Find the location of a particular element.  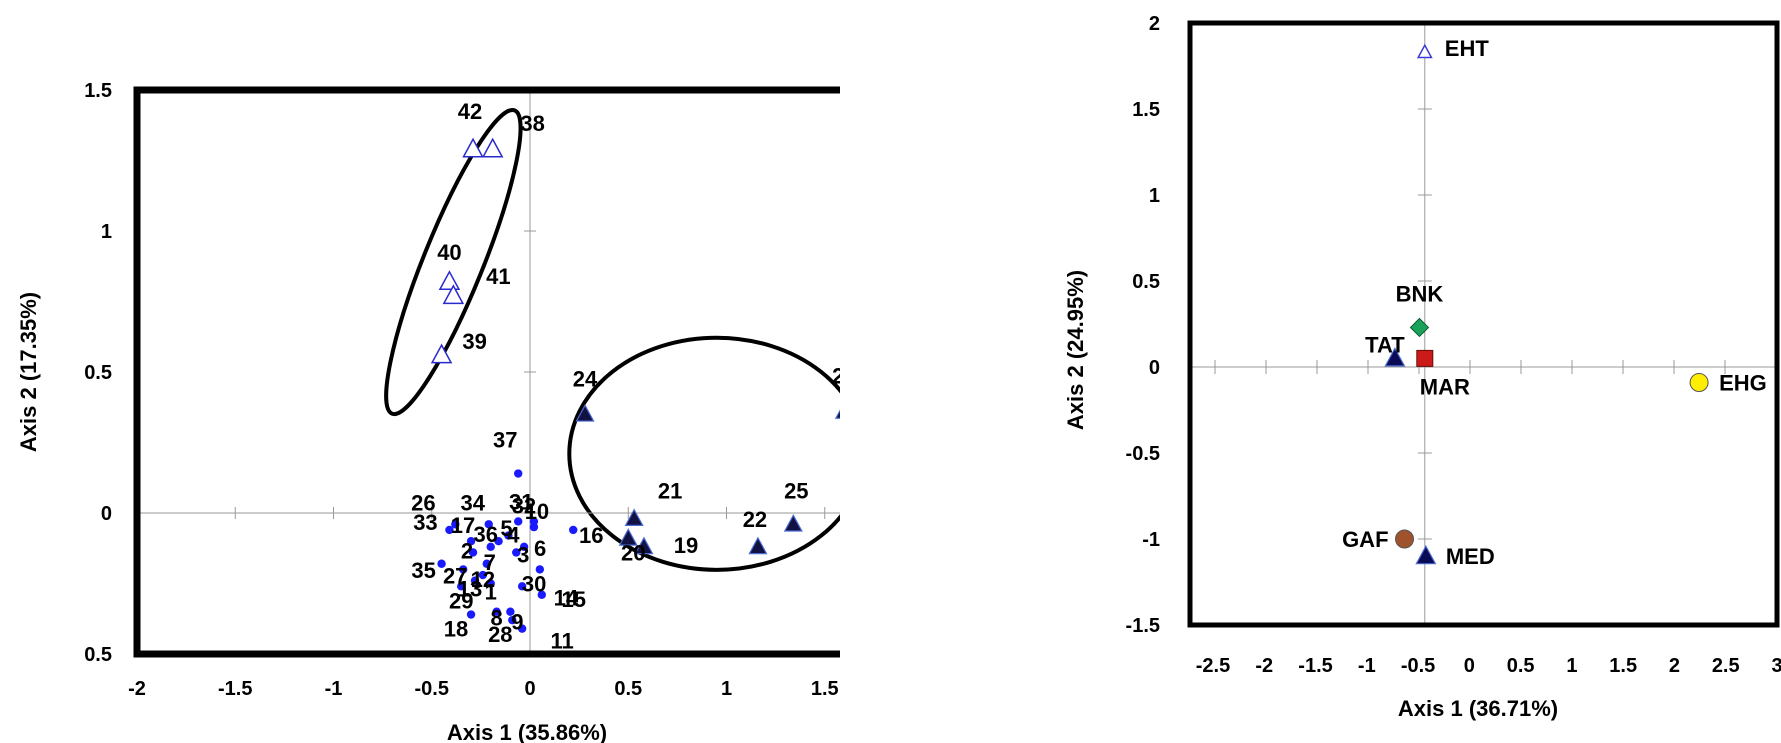

point-label: 21 is located at coordinates (670, 491).